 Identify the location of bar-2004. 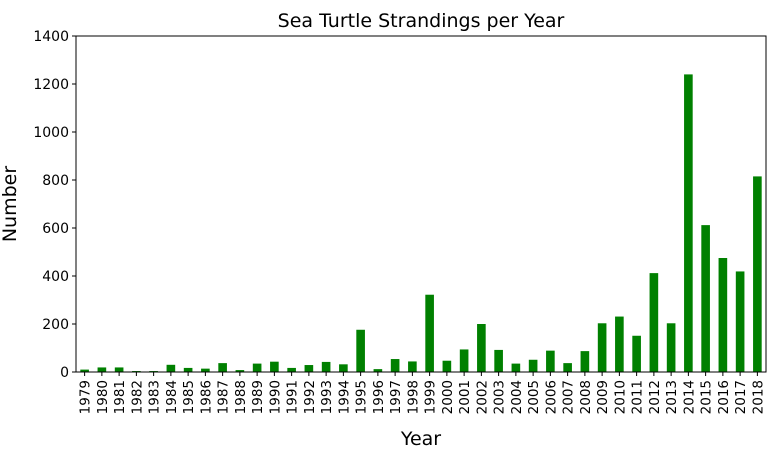
(516, 367).